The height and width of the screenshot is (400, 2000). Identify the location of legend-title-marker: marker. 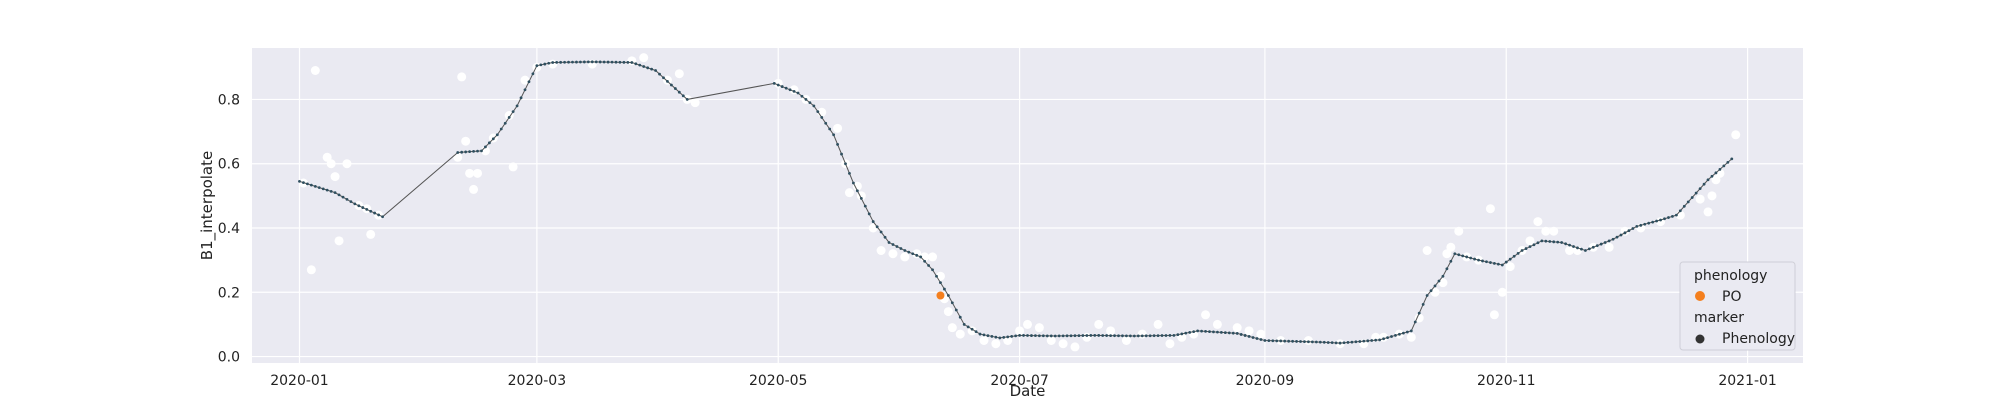
(1719, 318).